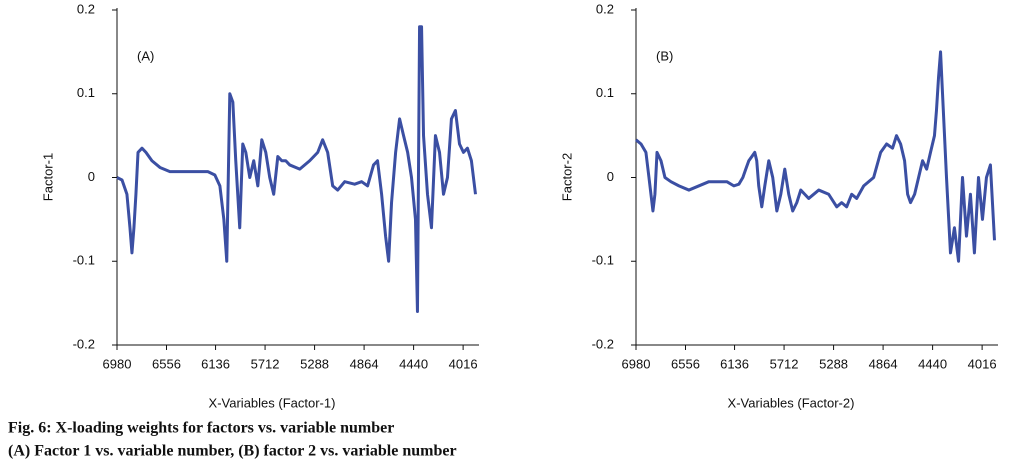 The height and width of the screenshot is (469, 1019). What do you see at coordinates (47, 177) in the screenshot?
I see `y-axis-label: Factor-1` at bounding box center [47, 177].